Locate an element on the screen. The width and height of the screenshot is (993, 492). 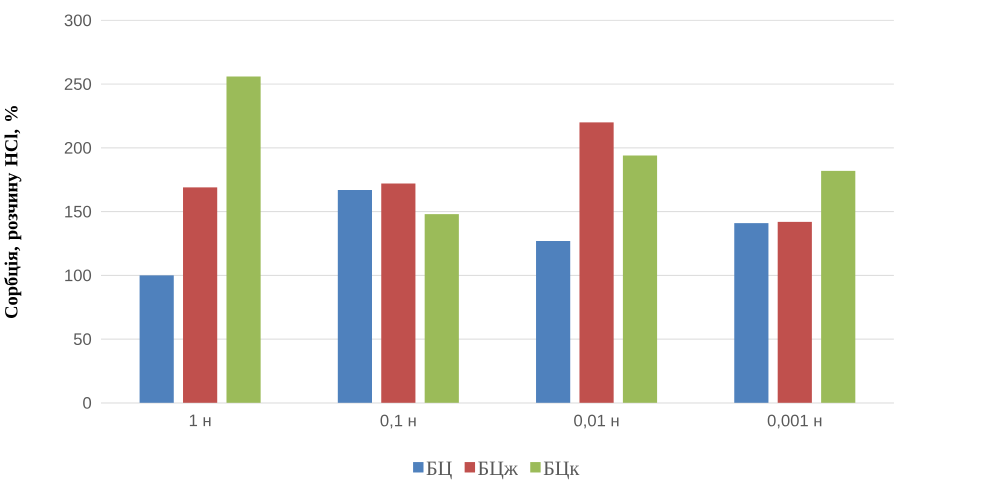
y-tick-label: 100 is located at coordinates (78, 276).